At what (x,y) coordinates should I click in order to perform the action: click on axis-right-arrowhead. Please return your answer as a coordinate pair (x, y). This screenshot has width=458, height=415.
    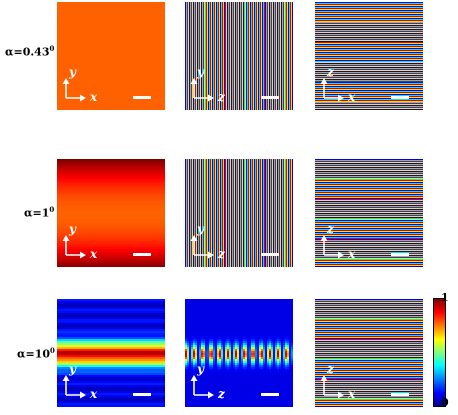
    Looking at the image, I should click on (83, 98).